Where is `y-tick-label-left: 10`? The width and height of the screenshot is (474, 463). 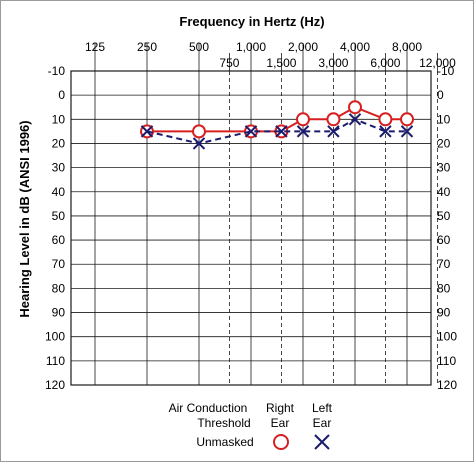
y-tick-label-left: 10 is located at coordinates (59, 119).